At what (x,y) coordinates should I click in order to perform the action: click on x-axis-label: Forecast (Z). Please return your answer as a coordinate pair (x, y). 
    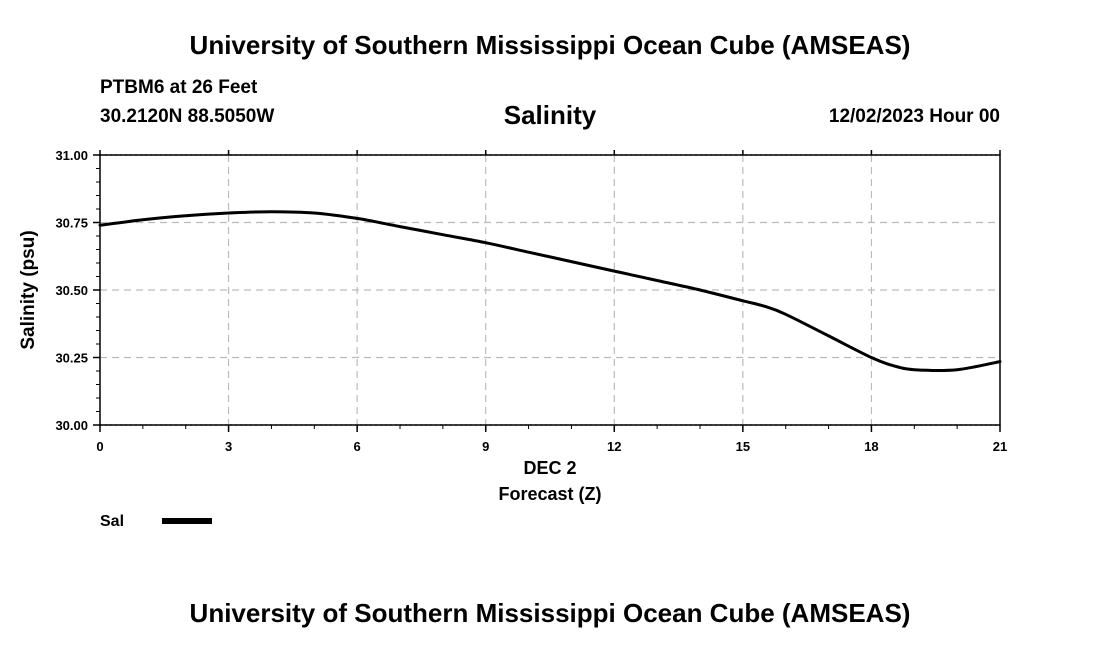
    Looking at the image, I should click on (549, 494).